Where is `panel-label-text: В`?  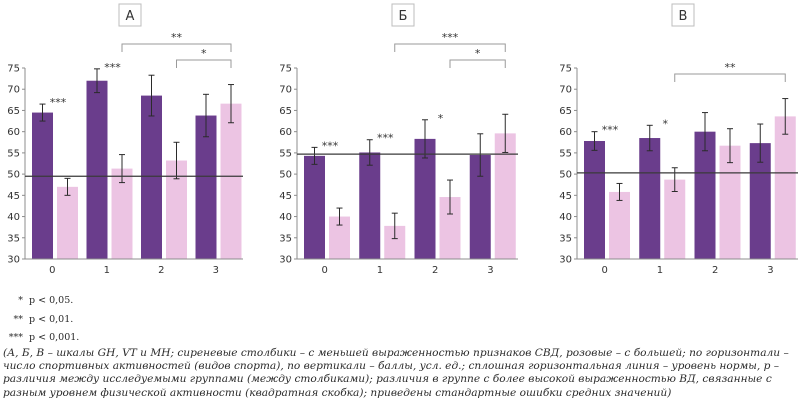 panel-label-text: В is located at coordinates (683, 16).